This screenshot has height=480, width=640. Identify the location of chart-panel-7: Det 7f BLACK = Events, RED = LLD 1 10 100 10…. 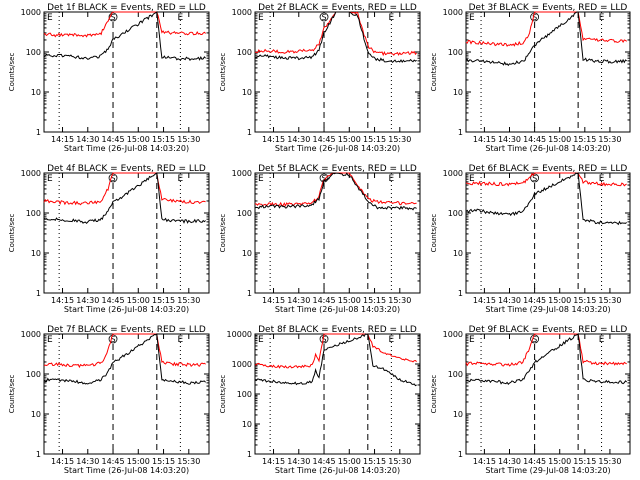
(109, 400).